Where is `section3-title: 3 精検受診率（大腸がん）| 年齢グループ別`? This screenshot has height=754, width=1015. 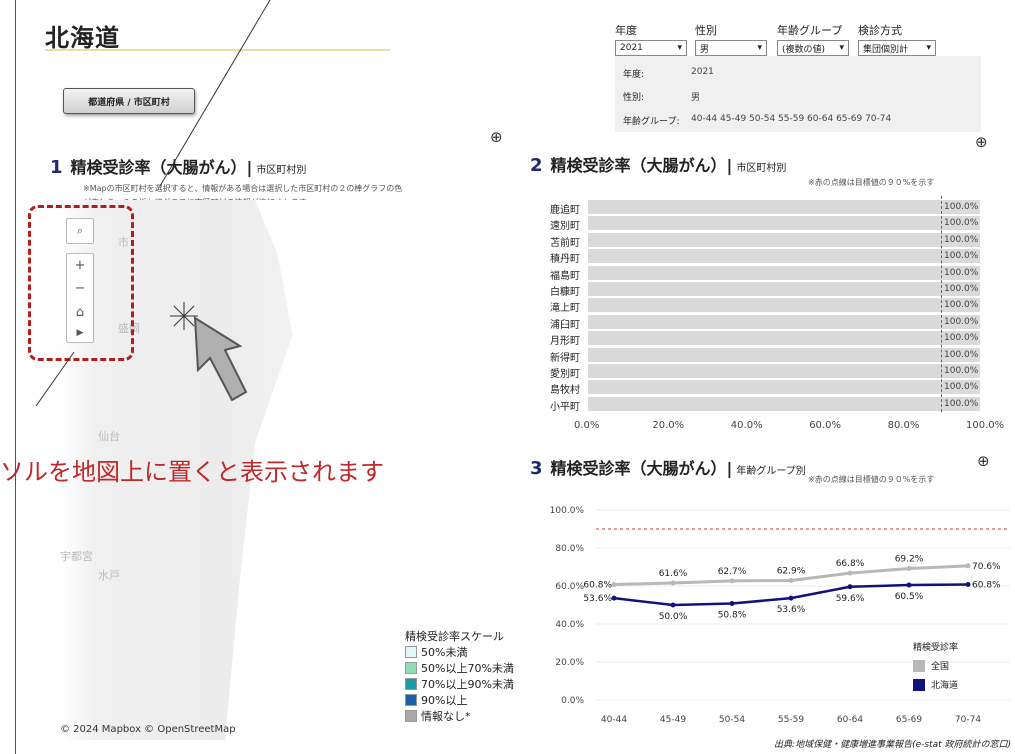 section3-title: 3 精検受診率（大腸がん）| 年齢グループ別 is located at coordinates (668, 467).